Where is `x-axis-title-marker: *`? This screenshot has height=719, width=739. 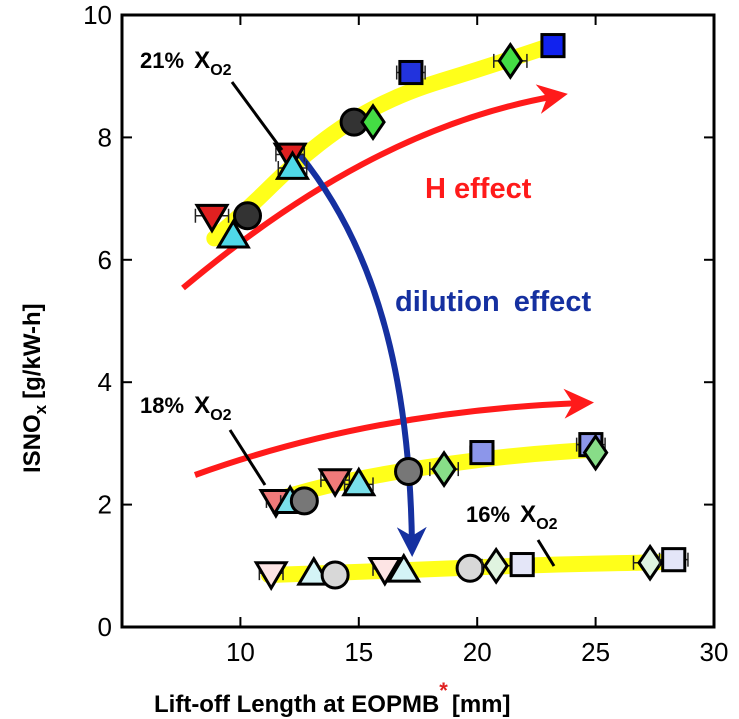 x-axis-title-marker: * is located at coordinates (443, 690).